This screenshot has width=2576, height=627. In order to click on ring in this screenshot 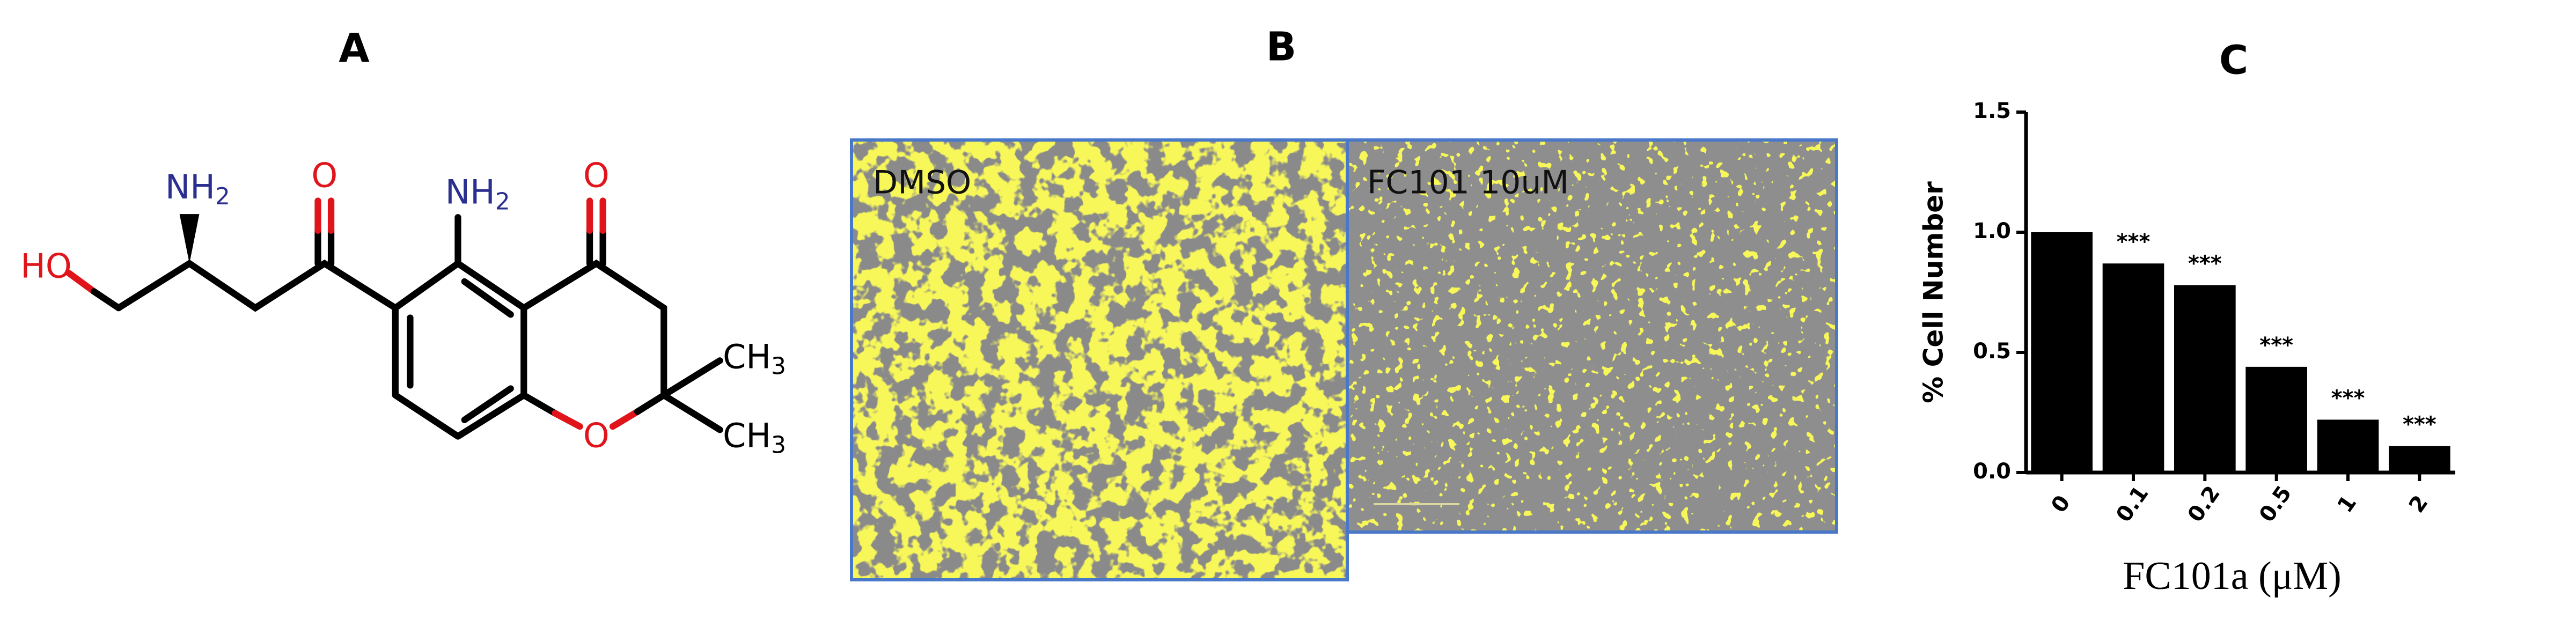, I will do `click(459, 350)`.